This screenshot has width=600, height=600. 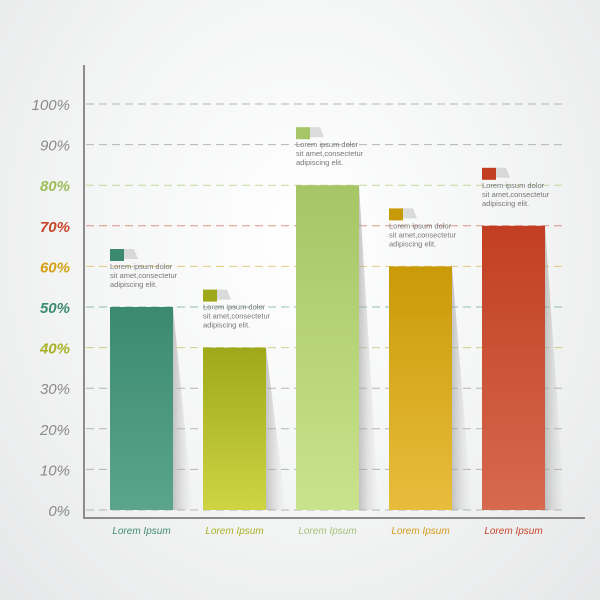 I want to click on y-tick-label: 40%, so click(x=54, y=349).